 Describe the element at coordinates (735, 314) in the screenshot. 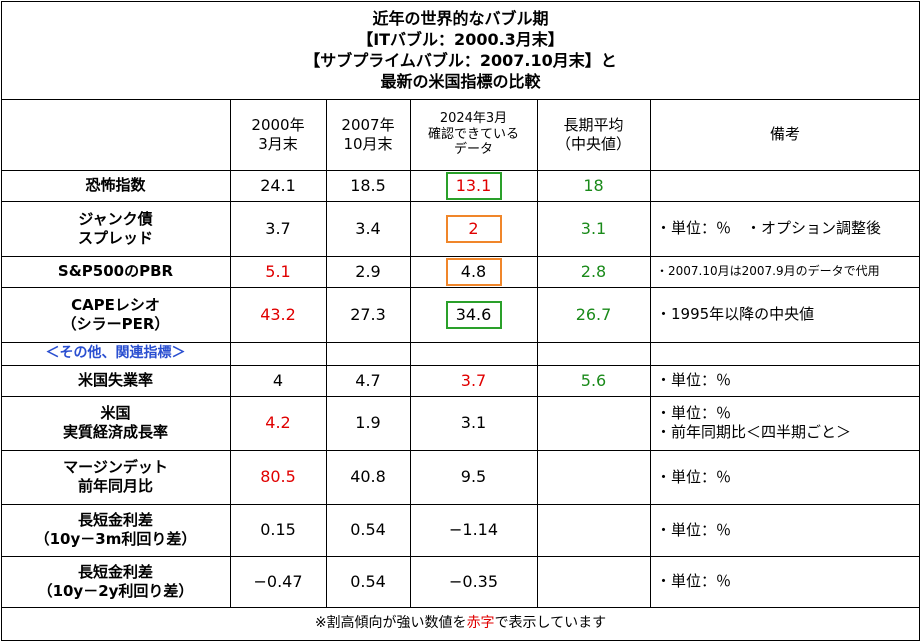

I see `note-line: ・1995年以降の中央値` at that location.